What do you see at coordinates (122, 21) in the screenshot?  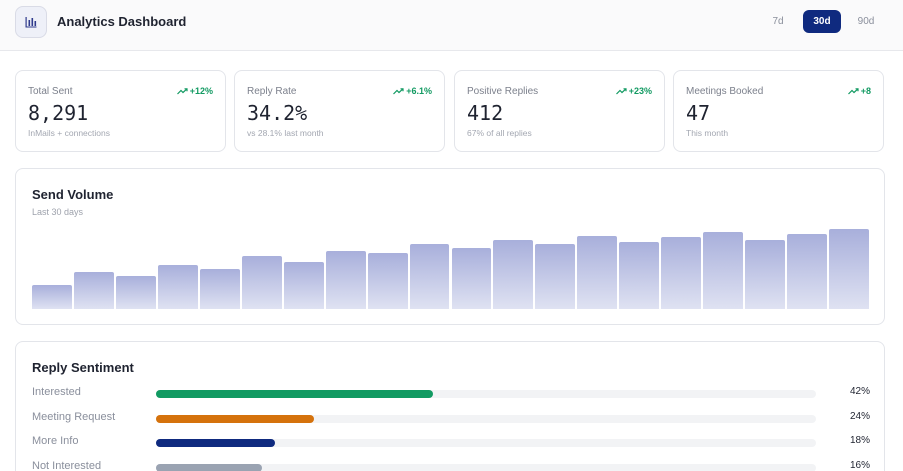 I see `page-title: Analytics Dashboard` at bounding box center [122, 21].